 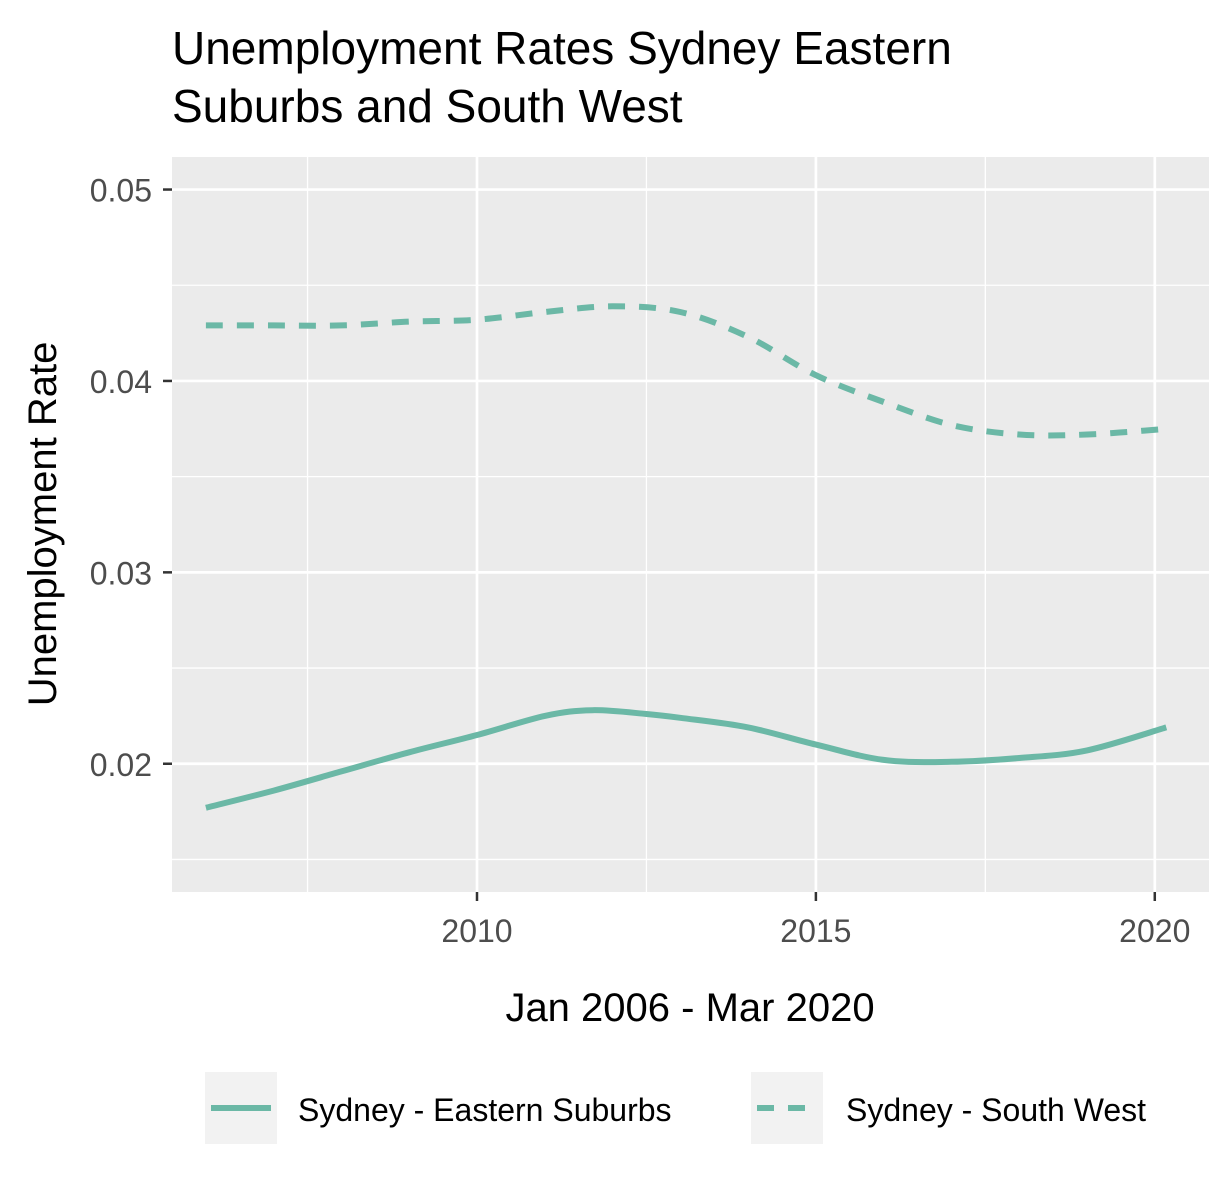 What do you see at coordinates (121, 382) in the screenshot?
I see `y-tick-label: 0.04` at bounding box center [121, 382].